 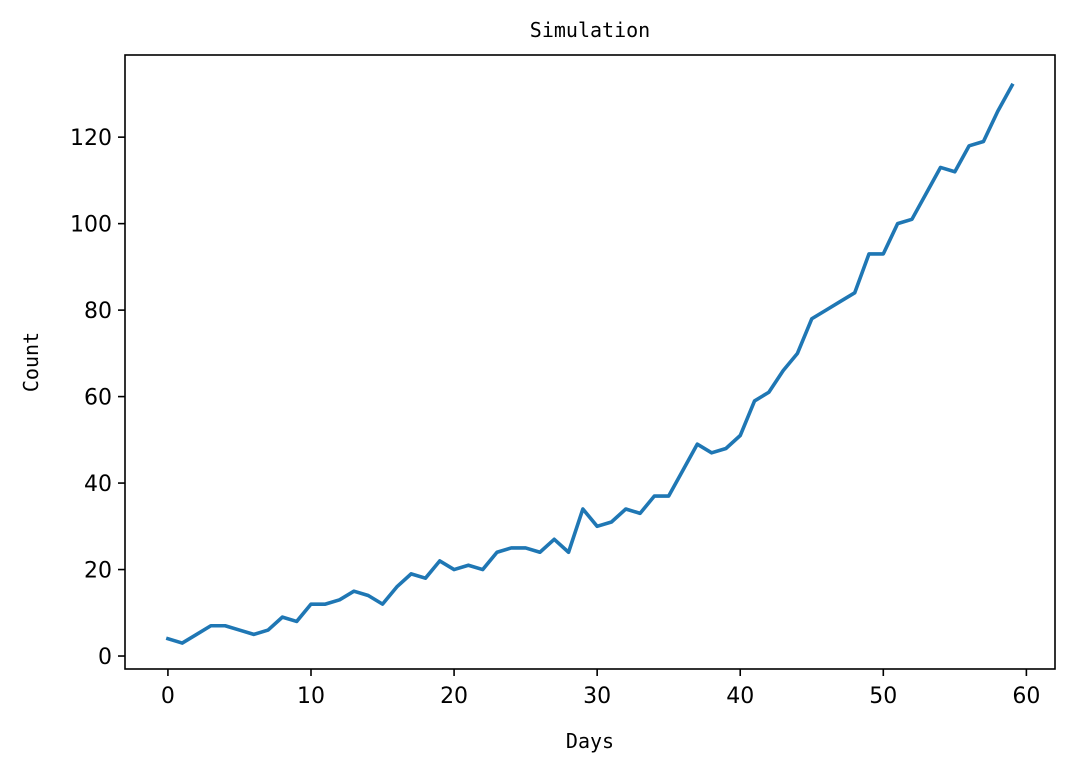 What do you see at coordinates (98, 484) in the screenshot?
I see `y-tick-label: 40` at bounding box center [98, 484].